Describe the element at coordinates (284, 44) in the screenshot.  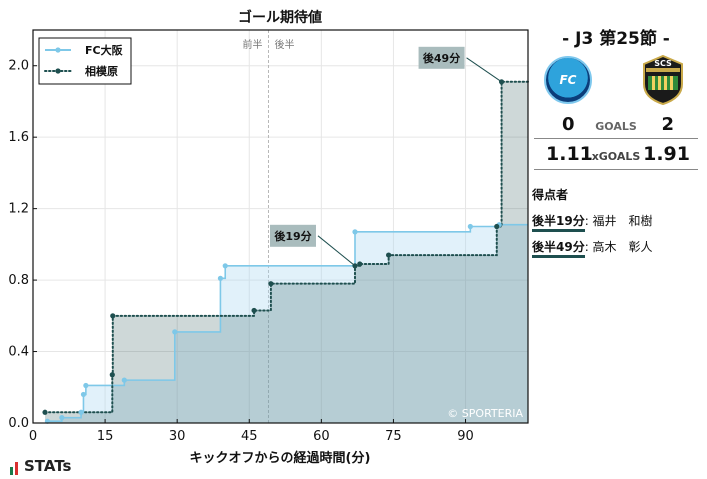
I see `second-half-label: 後半` at that location.